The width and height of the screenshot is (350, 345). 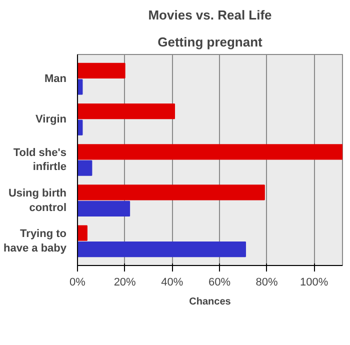 I want to click on x-tick-label: 80%, so click(x=267, y=282).